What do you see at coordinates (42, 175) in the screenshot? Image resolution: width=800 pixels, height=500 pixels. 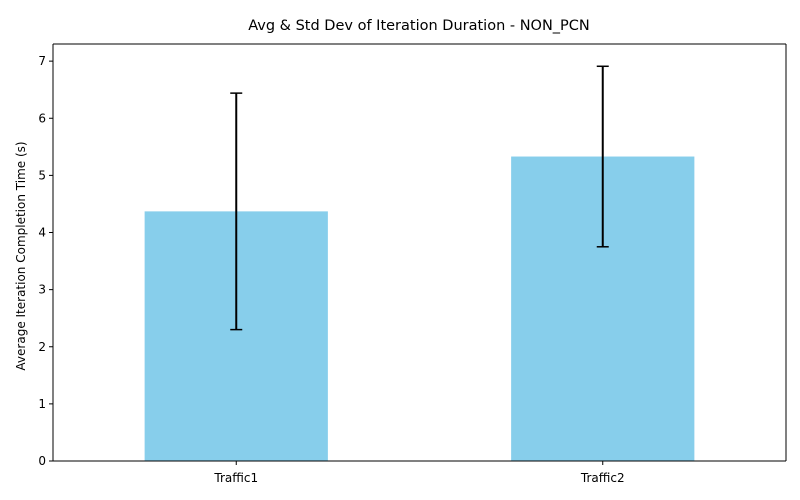 I see `y-tick-label: 5` at bounding box center [42, 175].